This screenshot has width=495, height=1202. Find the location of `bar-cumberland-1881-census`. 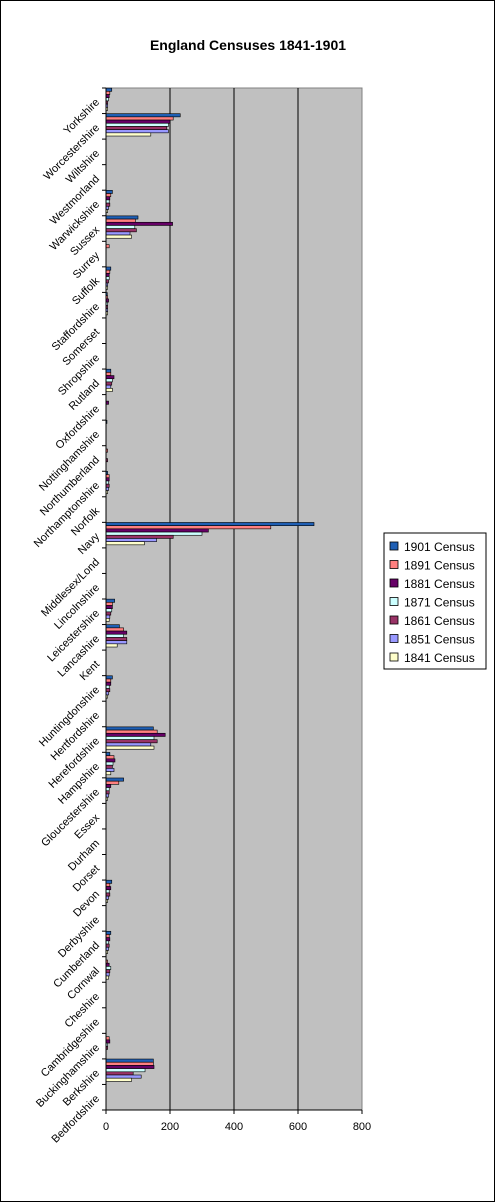

bar-cumberland-1881-census is located at coordinates (108, 939).